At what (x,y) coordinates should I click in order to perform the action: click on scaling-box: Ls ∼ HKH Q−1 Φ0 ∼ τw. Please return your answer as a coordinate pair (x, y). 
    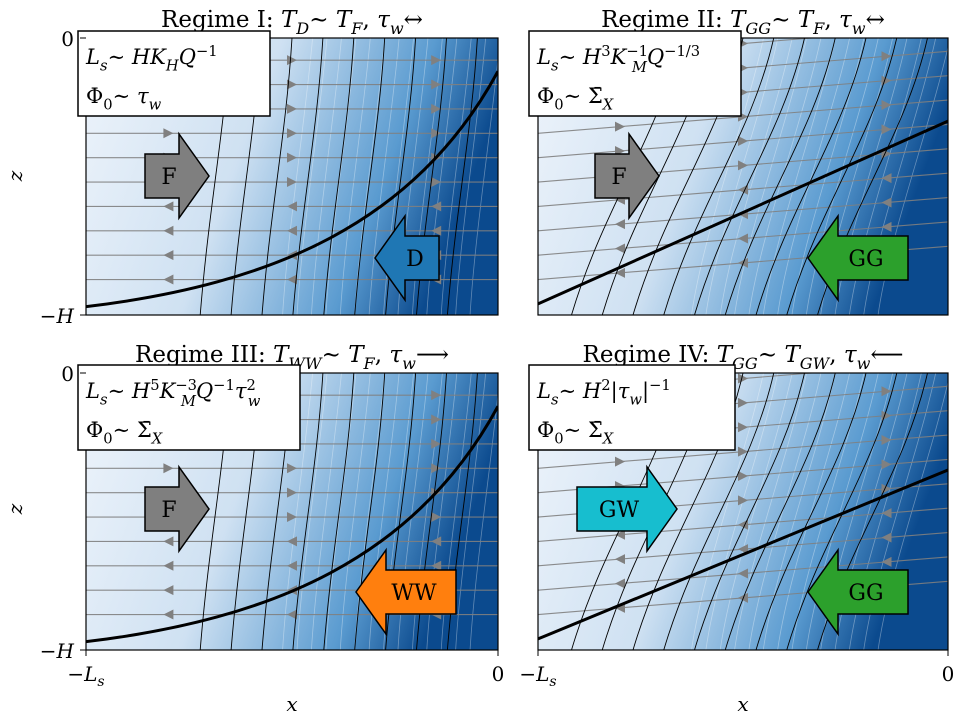
    Looking at the image, I should click on (174, 73).